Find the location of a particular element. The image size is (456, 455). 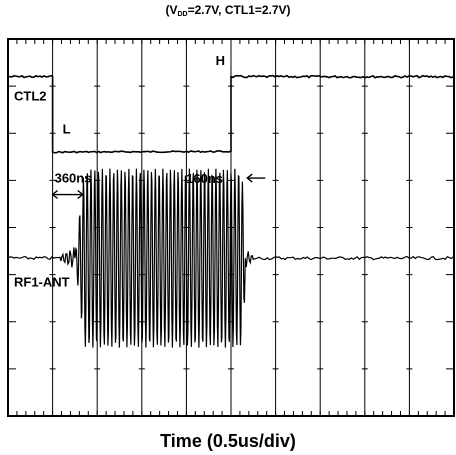

arrowhead-360ns-left is located at coordinates (55, 194).